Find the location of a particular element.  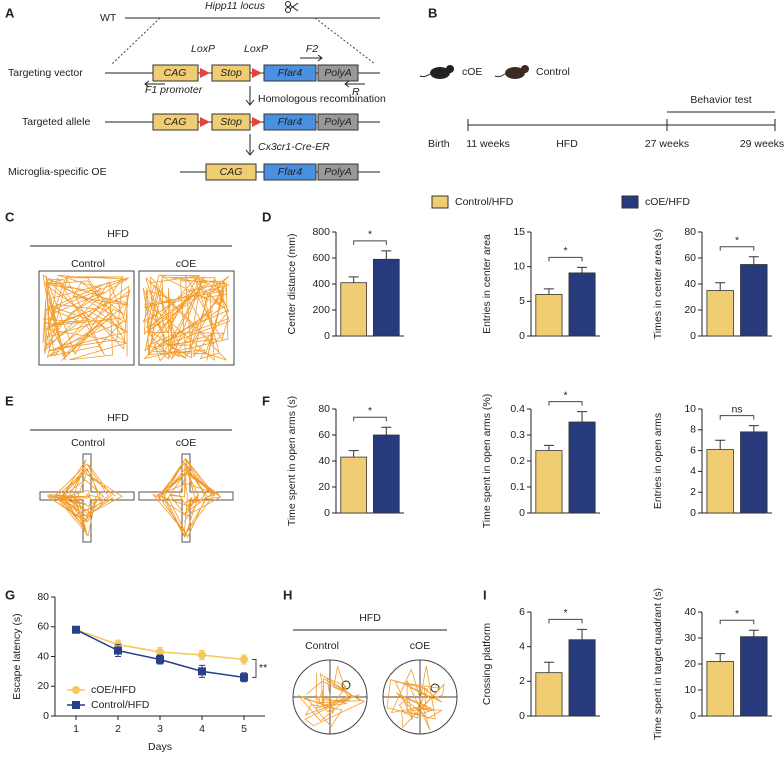

primer-label: F2 is located at coordinates (312, 49).